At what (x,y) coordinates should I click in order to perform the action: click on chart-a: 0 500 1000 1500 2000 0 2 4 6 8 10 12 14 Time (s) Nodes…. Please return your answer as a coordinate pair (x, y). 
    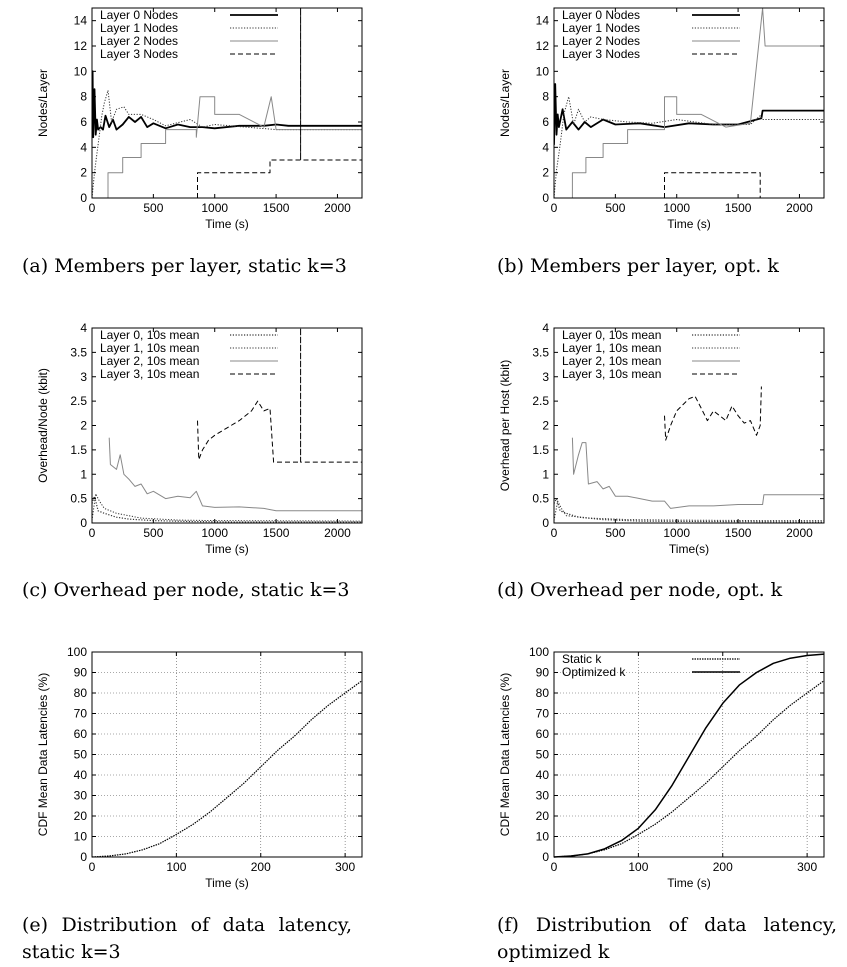
    Looking at the image, I should click on (199, 119).